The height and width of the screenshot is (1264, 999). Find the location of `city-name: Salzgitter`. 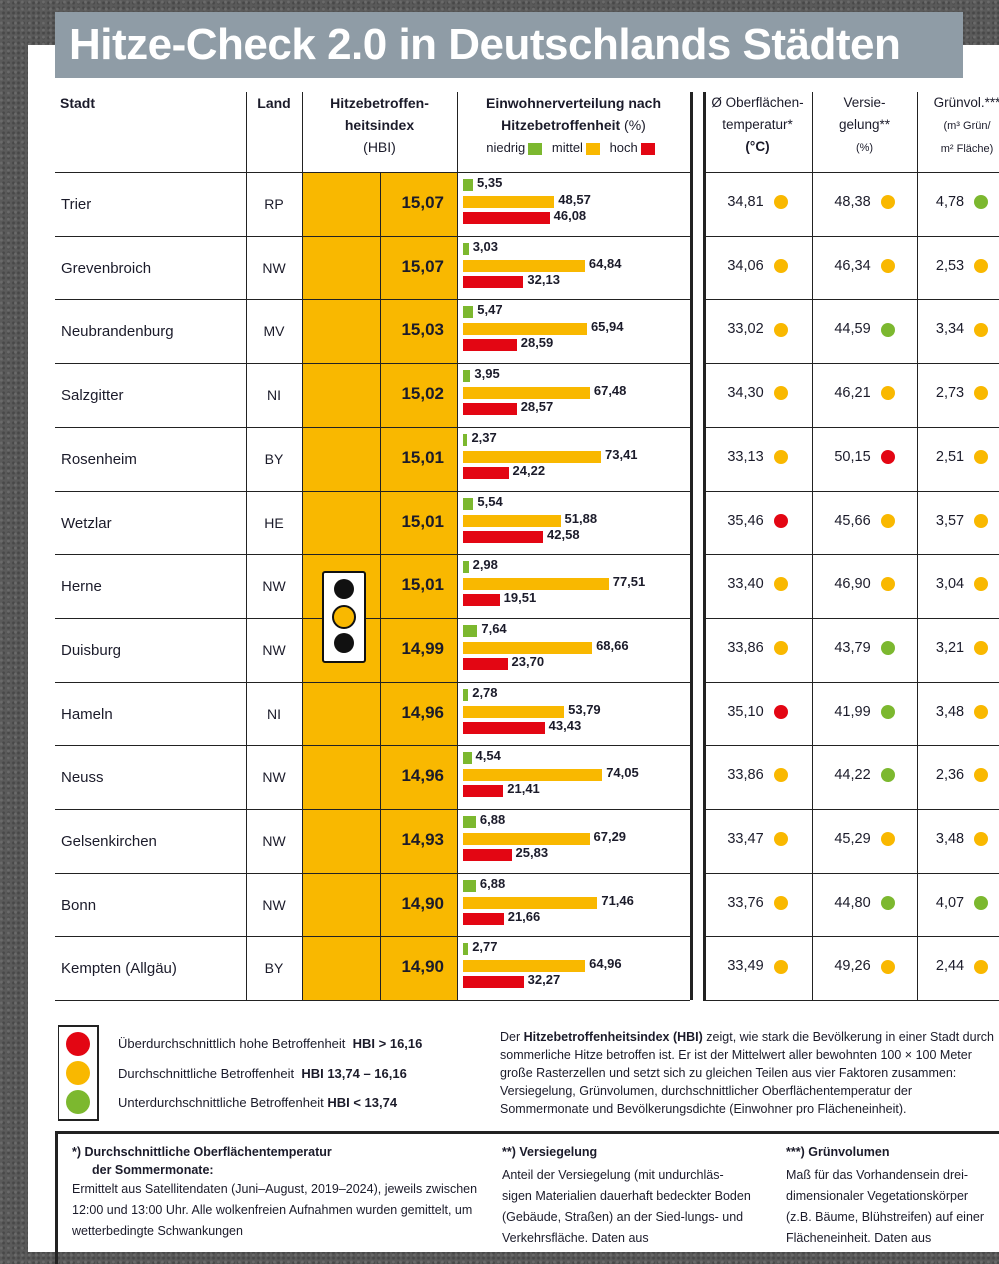

city-name: Salzgitter is located at coordinates (92, 396).